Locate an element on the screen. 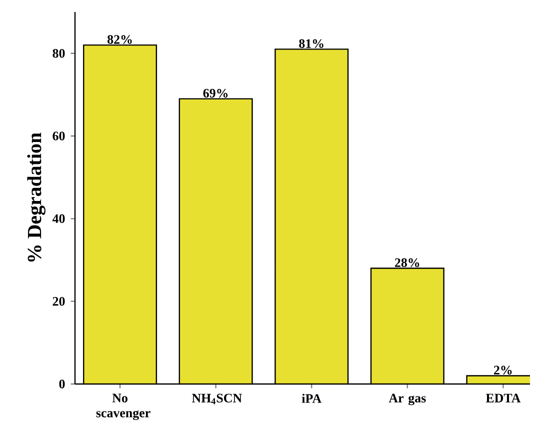 This screenshot has height=442, width=536. y-axis-title: % Degradation is located at coordinates (36, 197).